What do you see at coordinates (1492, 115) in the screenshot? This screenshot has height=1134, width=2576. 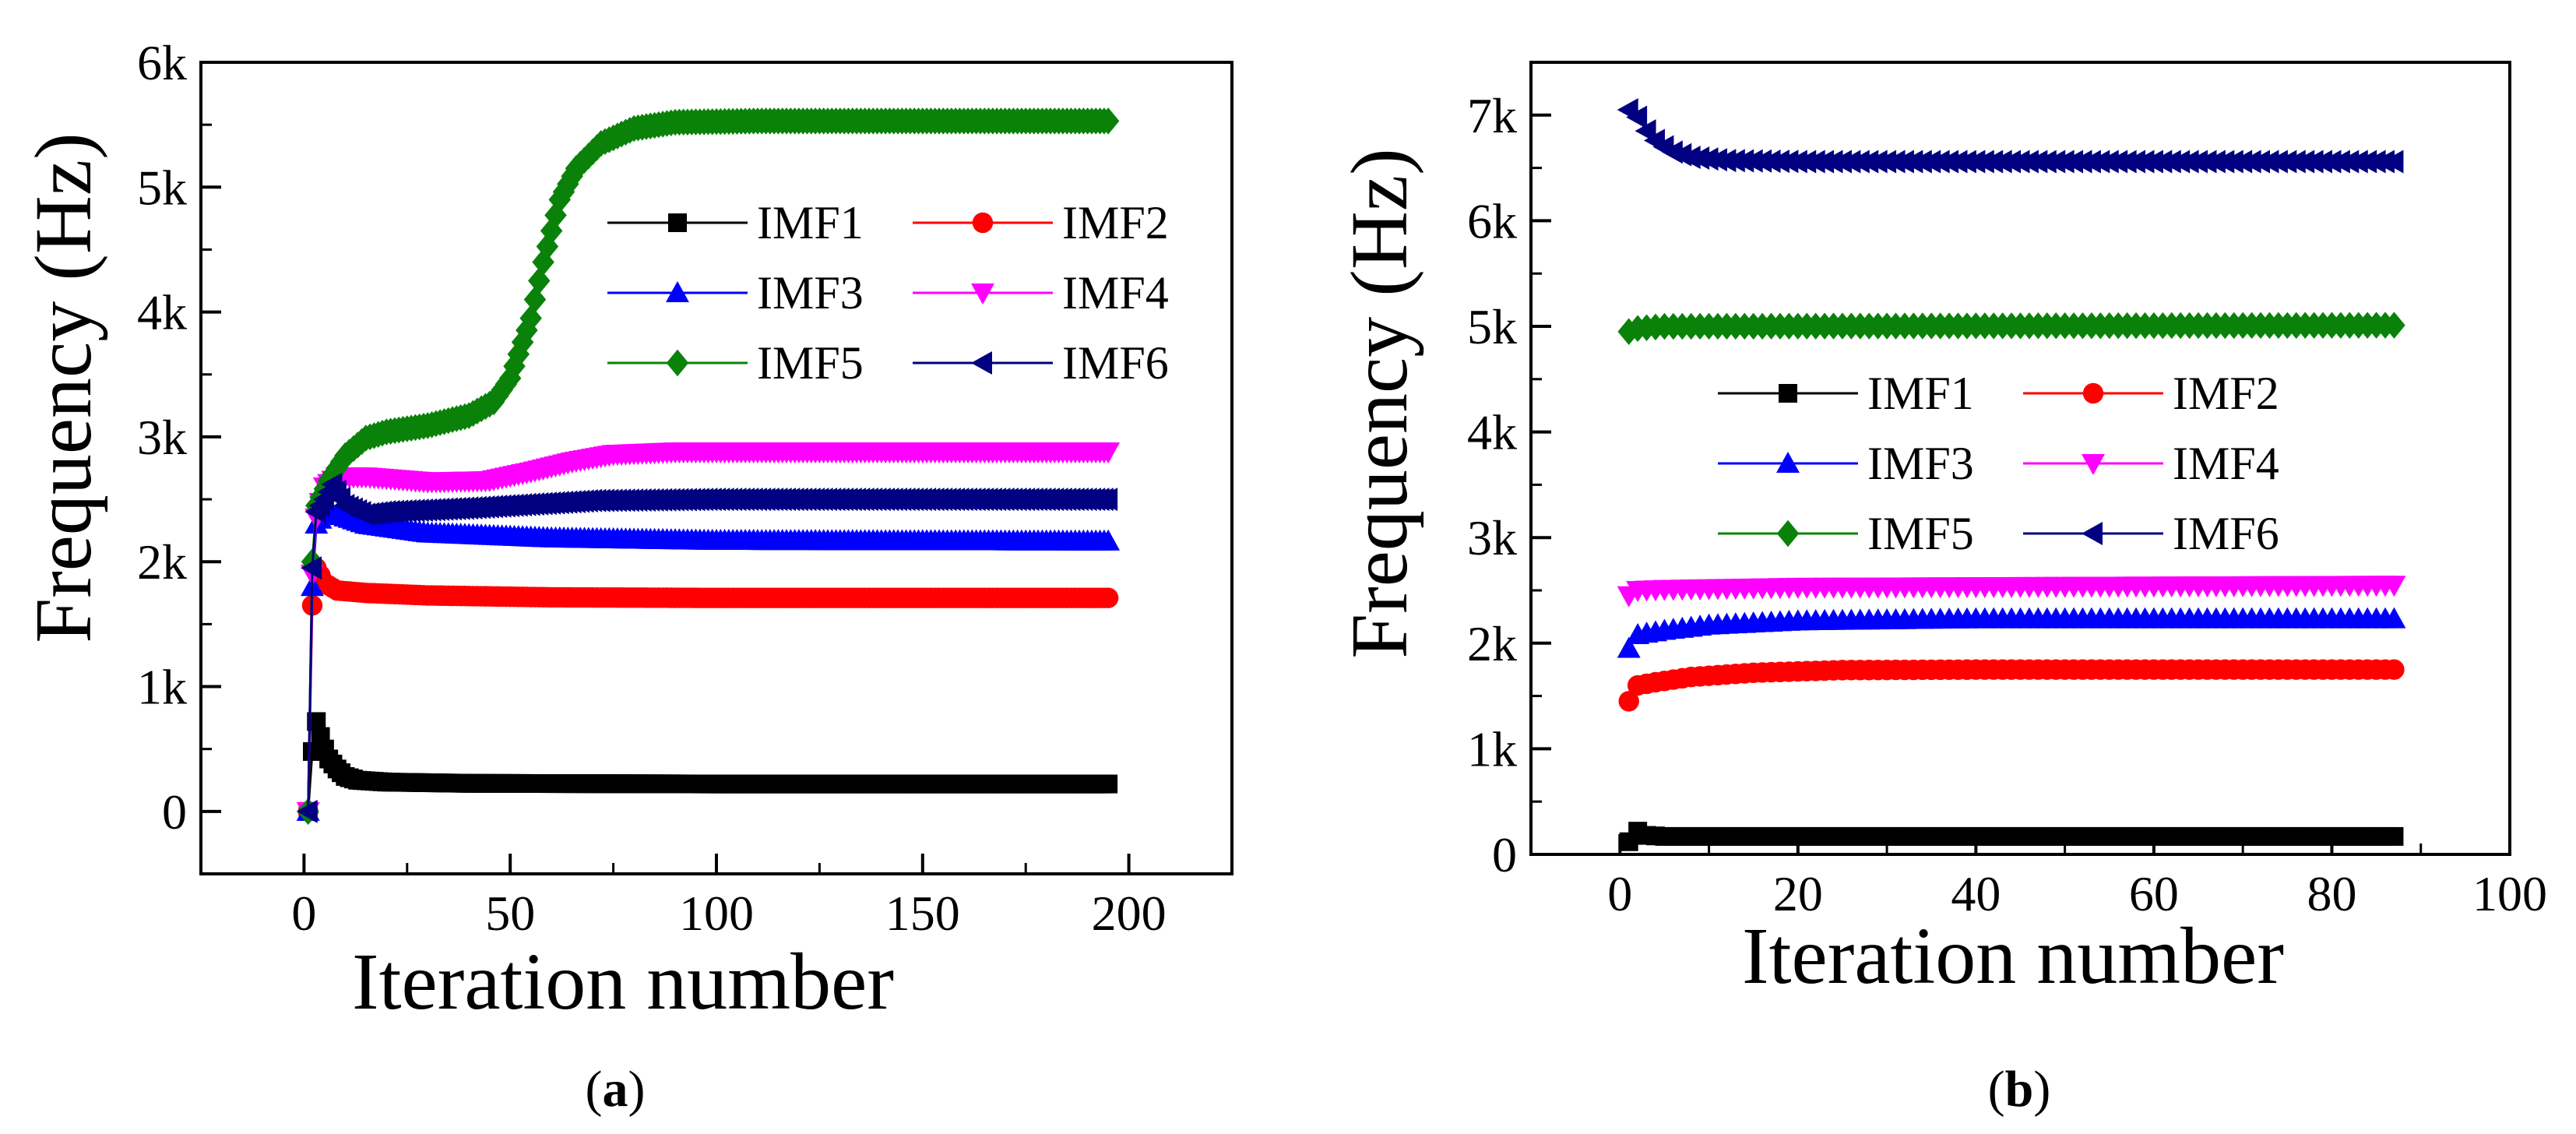 I see `y-tick-label: 7k` at bounding box center [1492, 115].